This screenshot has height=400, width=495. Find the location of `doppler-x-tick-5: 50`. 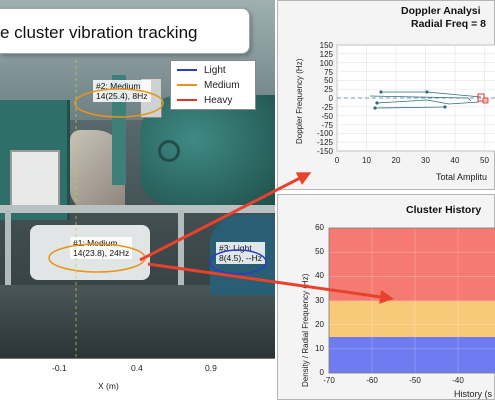

doppler-x-tick-5: 50 is located at coordinates (484, 160).